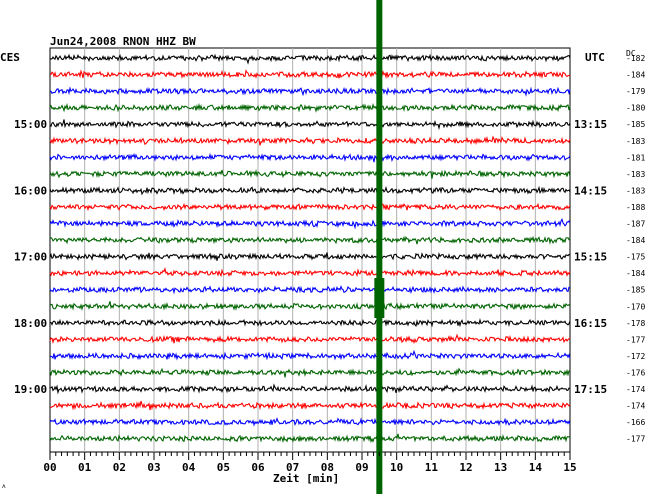  What do you see at coordinates (189, 467) in the screenshot?
I see `x-tick-label: 04` at bounding box center [189, 467].